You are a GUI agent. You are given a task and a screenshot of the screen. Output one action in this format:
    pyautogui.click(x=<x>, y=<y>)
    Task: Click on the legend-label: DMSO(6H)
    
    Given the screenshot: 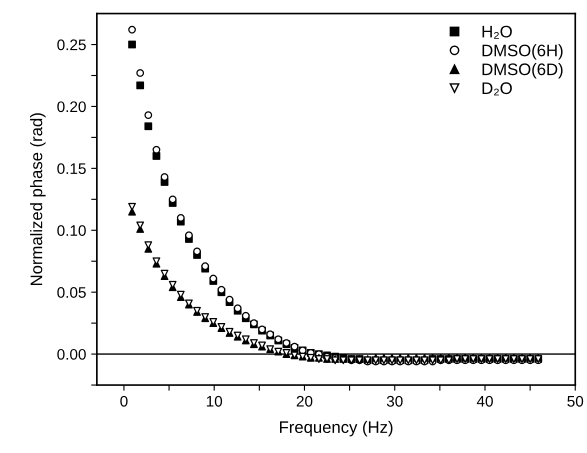 What is the action you would take?
    pyautogui.click(x=522, y=52)
    